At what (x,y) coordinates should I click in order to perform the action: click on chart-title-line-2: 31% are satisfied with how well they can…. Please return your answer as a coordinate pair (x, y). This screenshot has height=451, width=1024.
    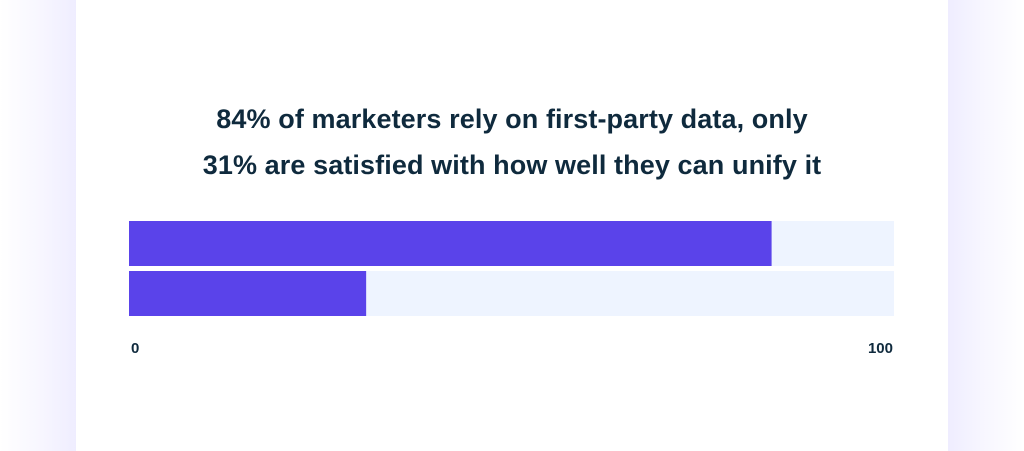
    Looking at the image, I should click on (512, 165).